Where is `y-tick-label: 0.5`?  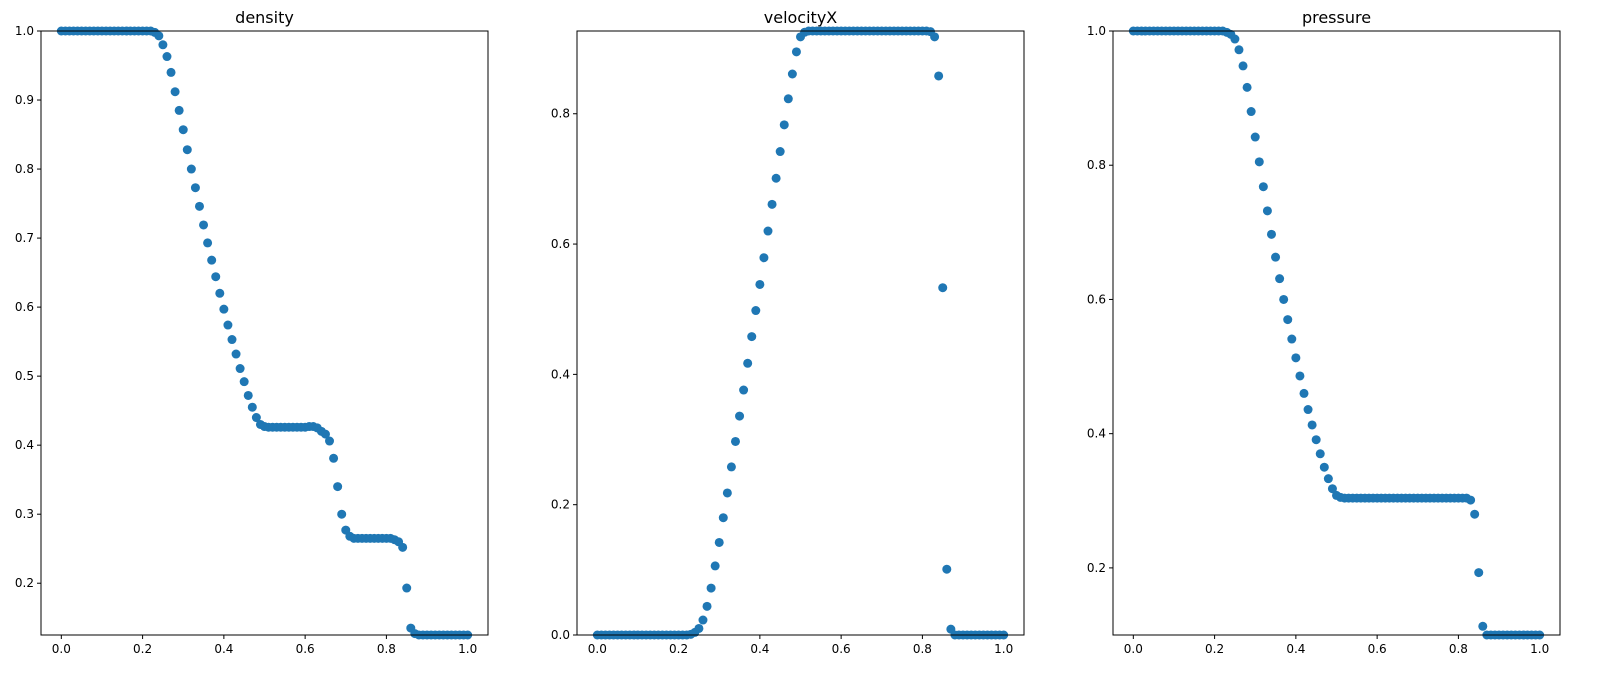
y-tick-label: 0.5 is located at coordinates (24, 376).